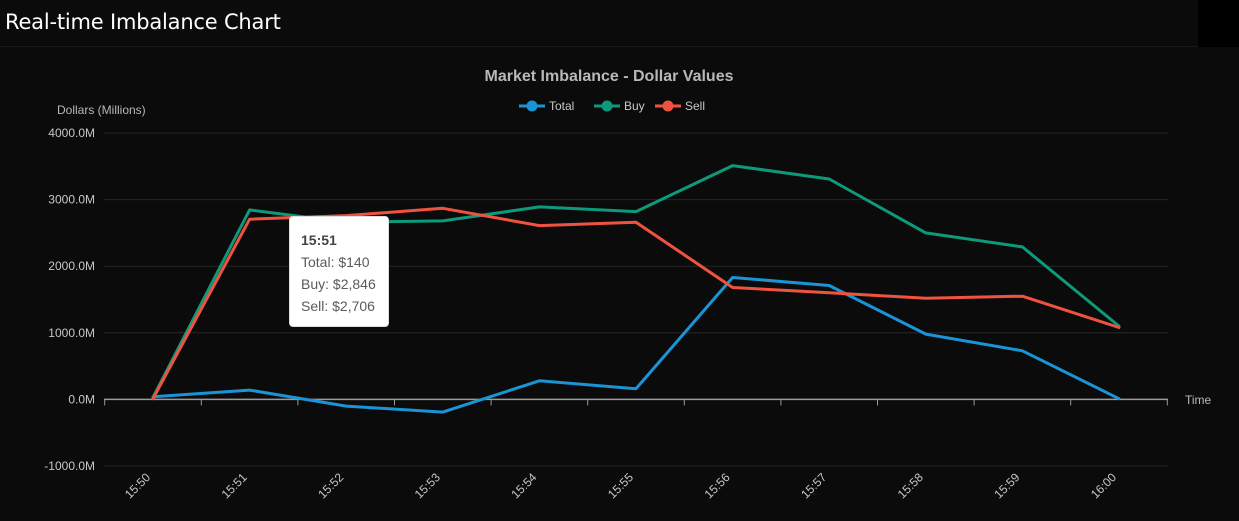 This screenshot has height=521, width=1239. Describe the element at coordinates (427, 485) in the screenshot. I see `x-tick-label: 15:53` at that location.